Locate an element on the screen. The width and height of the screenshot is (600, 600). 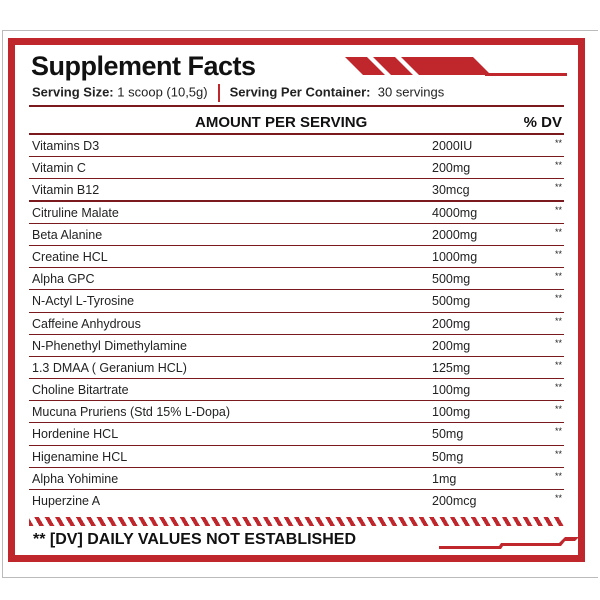
nutrient-name: N-Phenethyl Dimethylamine is located at coordinates (109, 345).